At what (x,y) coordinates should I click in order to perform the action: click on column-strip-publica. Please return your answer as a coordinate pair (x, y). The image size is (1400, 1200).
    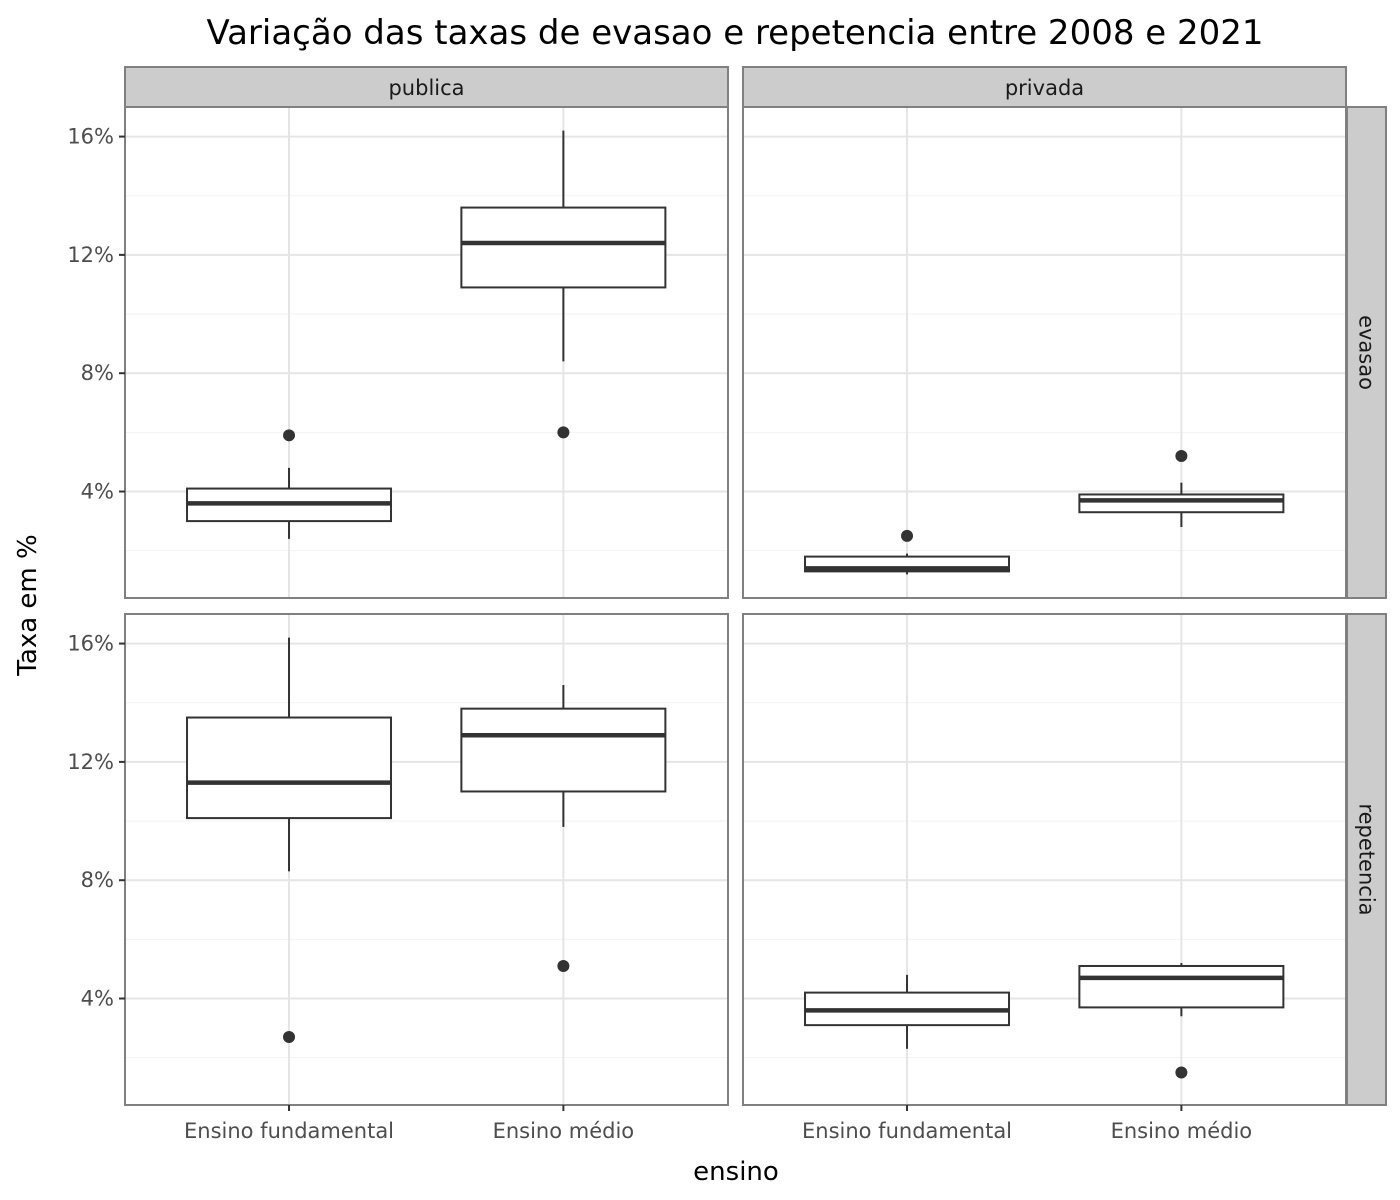
    Looking at the image, I should click on (426, 87).